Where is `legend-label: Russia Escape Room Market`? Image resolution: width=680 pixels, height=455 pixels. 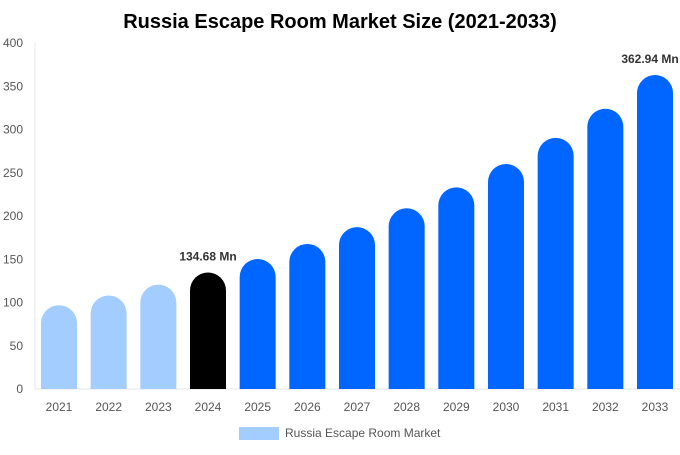 legend-label: Russia Escape Room Market is located at coordinates (363, 433).